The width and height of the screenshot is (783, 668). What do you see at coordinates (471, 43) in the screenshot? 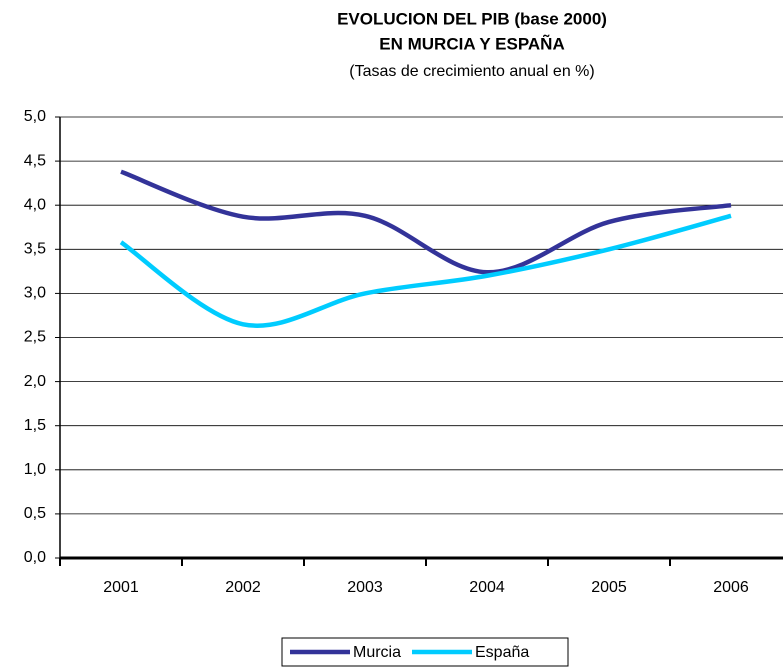
I see `chart-title: EN MURCIA Y ESPAÑA` at bounding box center [471, 43].